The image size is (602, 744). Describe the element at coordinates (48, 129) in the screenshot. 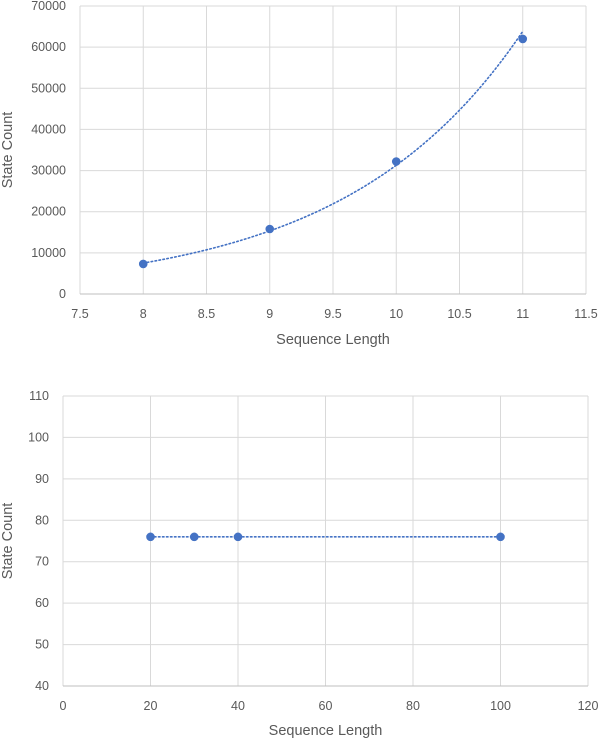

I see `y-tick-label: 40000` at that location.